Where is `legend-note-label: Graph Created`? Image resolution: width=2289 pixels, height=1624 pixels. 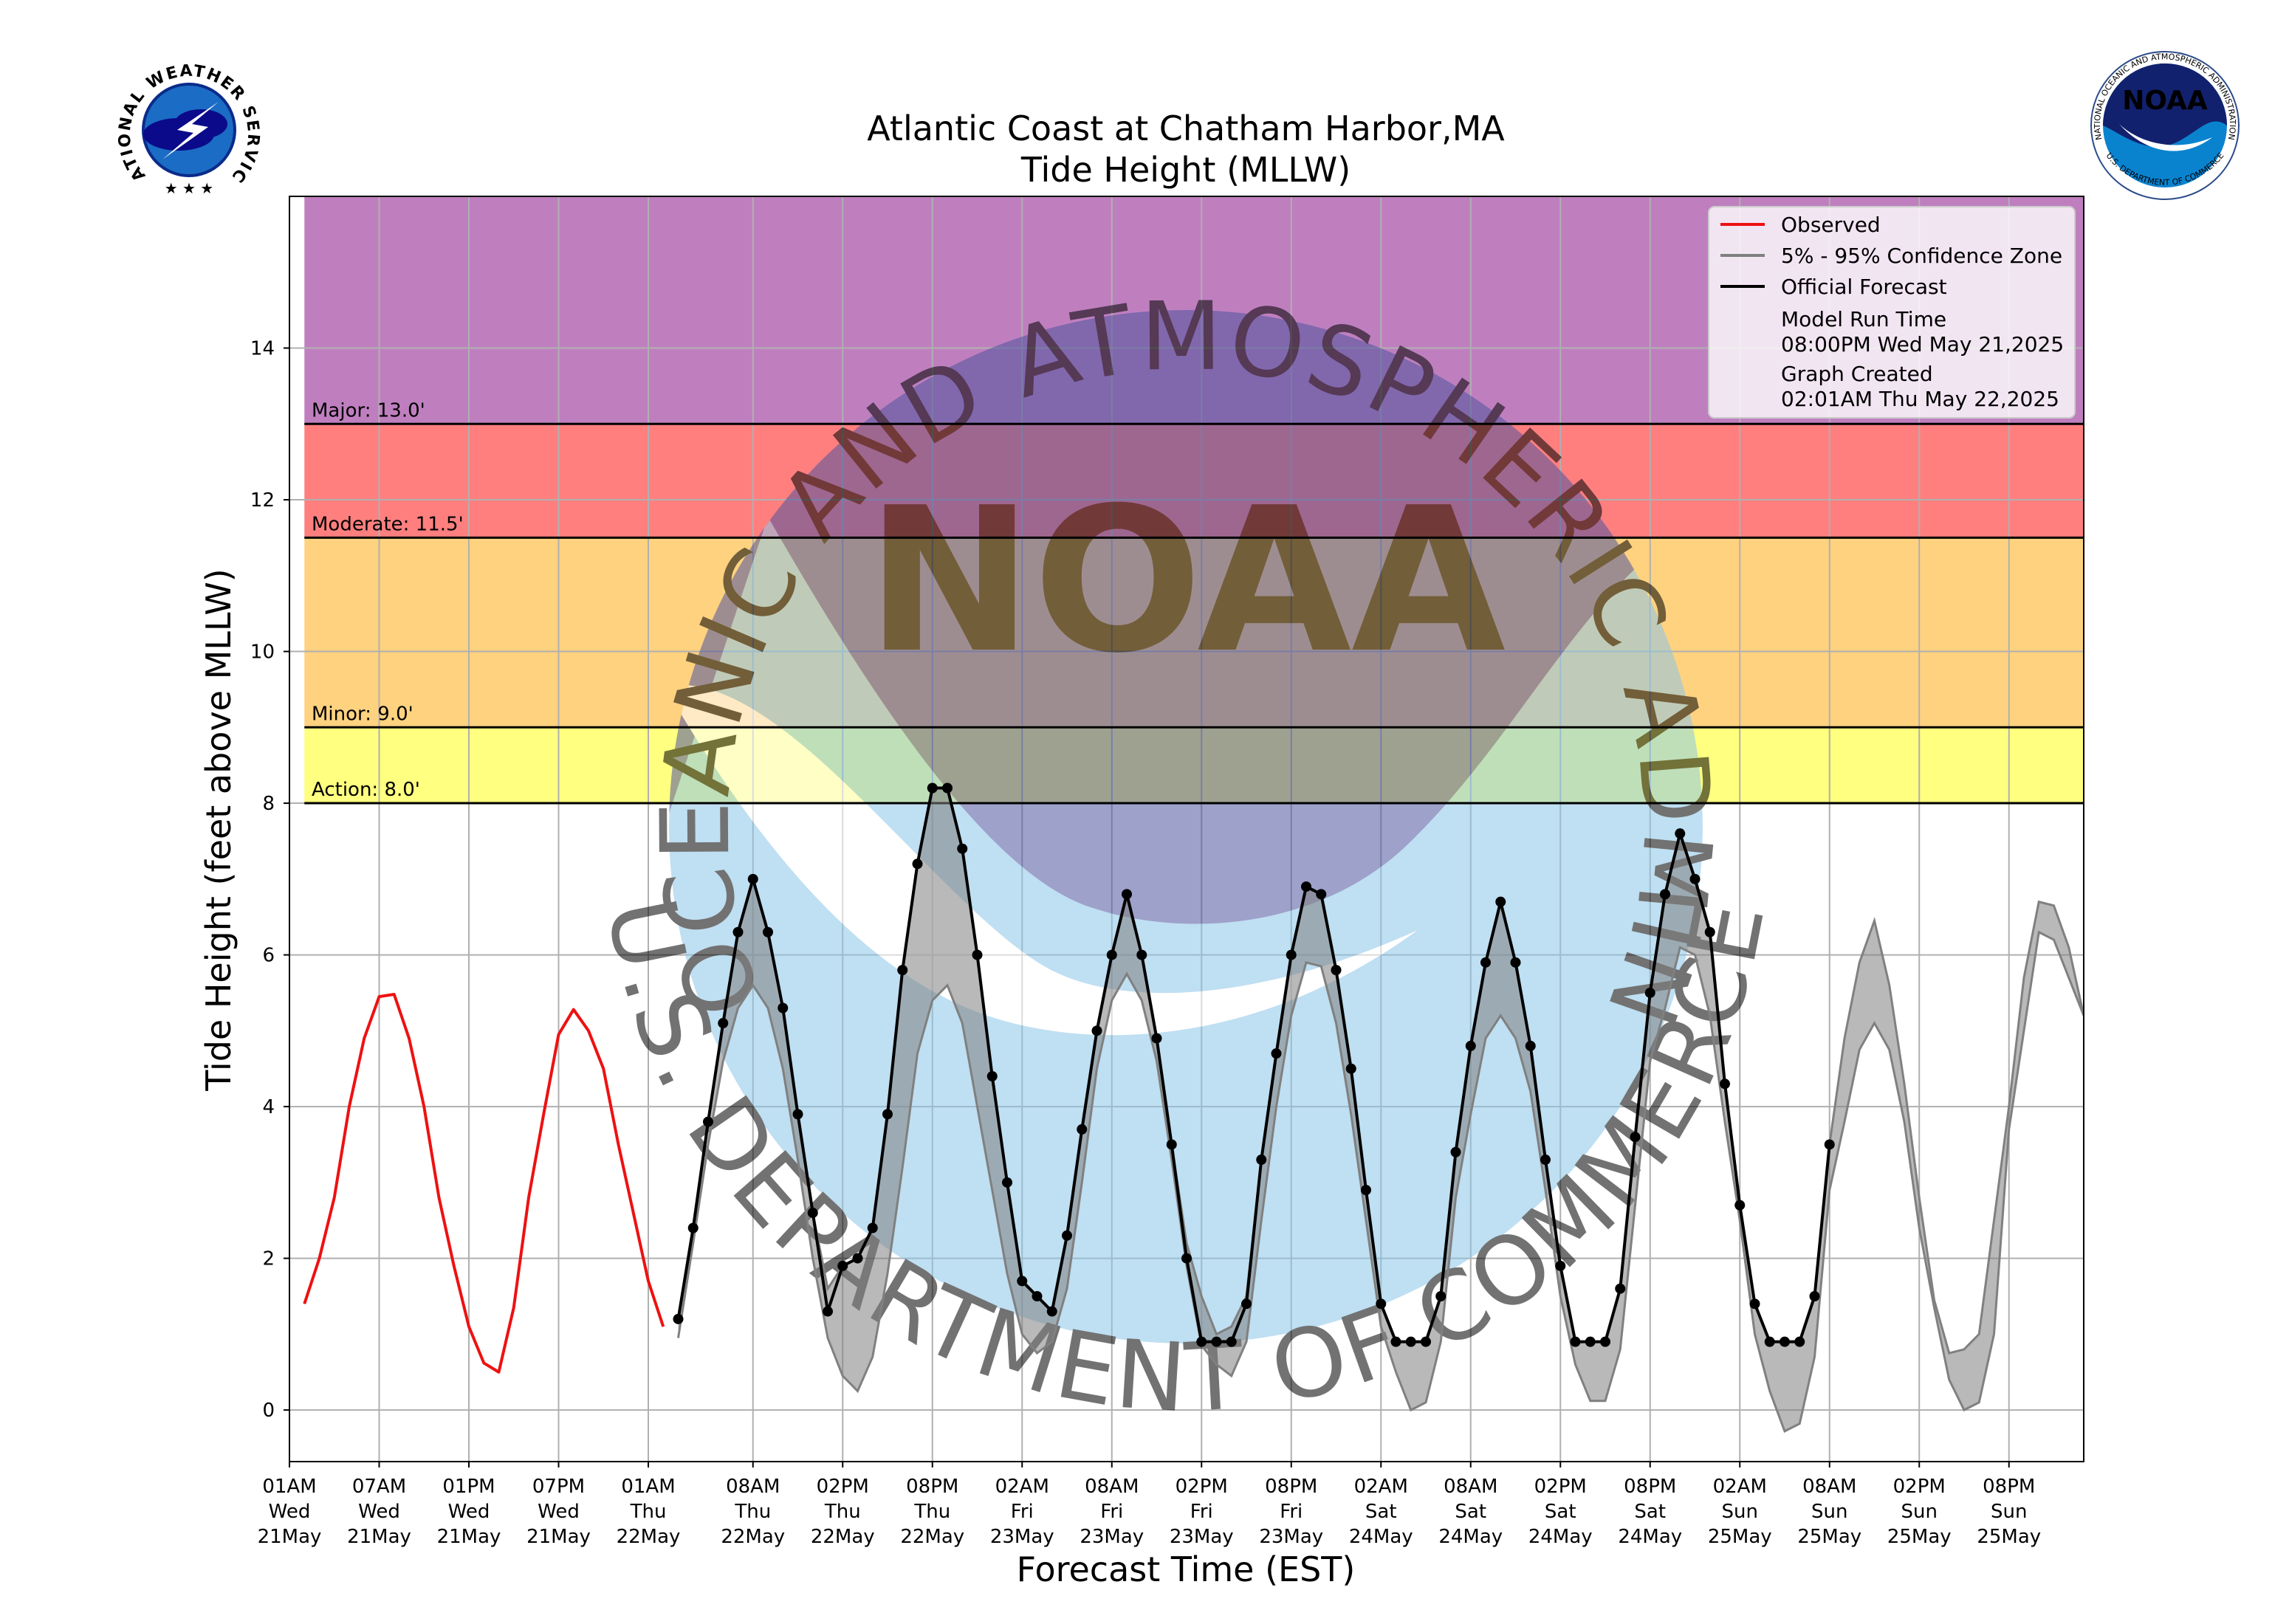
legend-note-label: Graph Created is located at coordinates (1857, 374).